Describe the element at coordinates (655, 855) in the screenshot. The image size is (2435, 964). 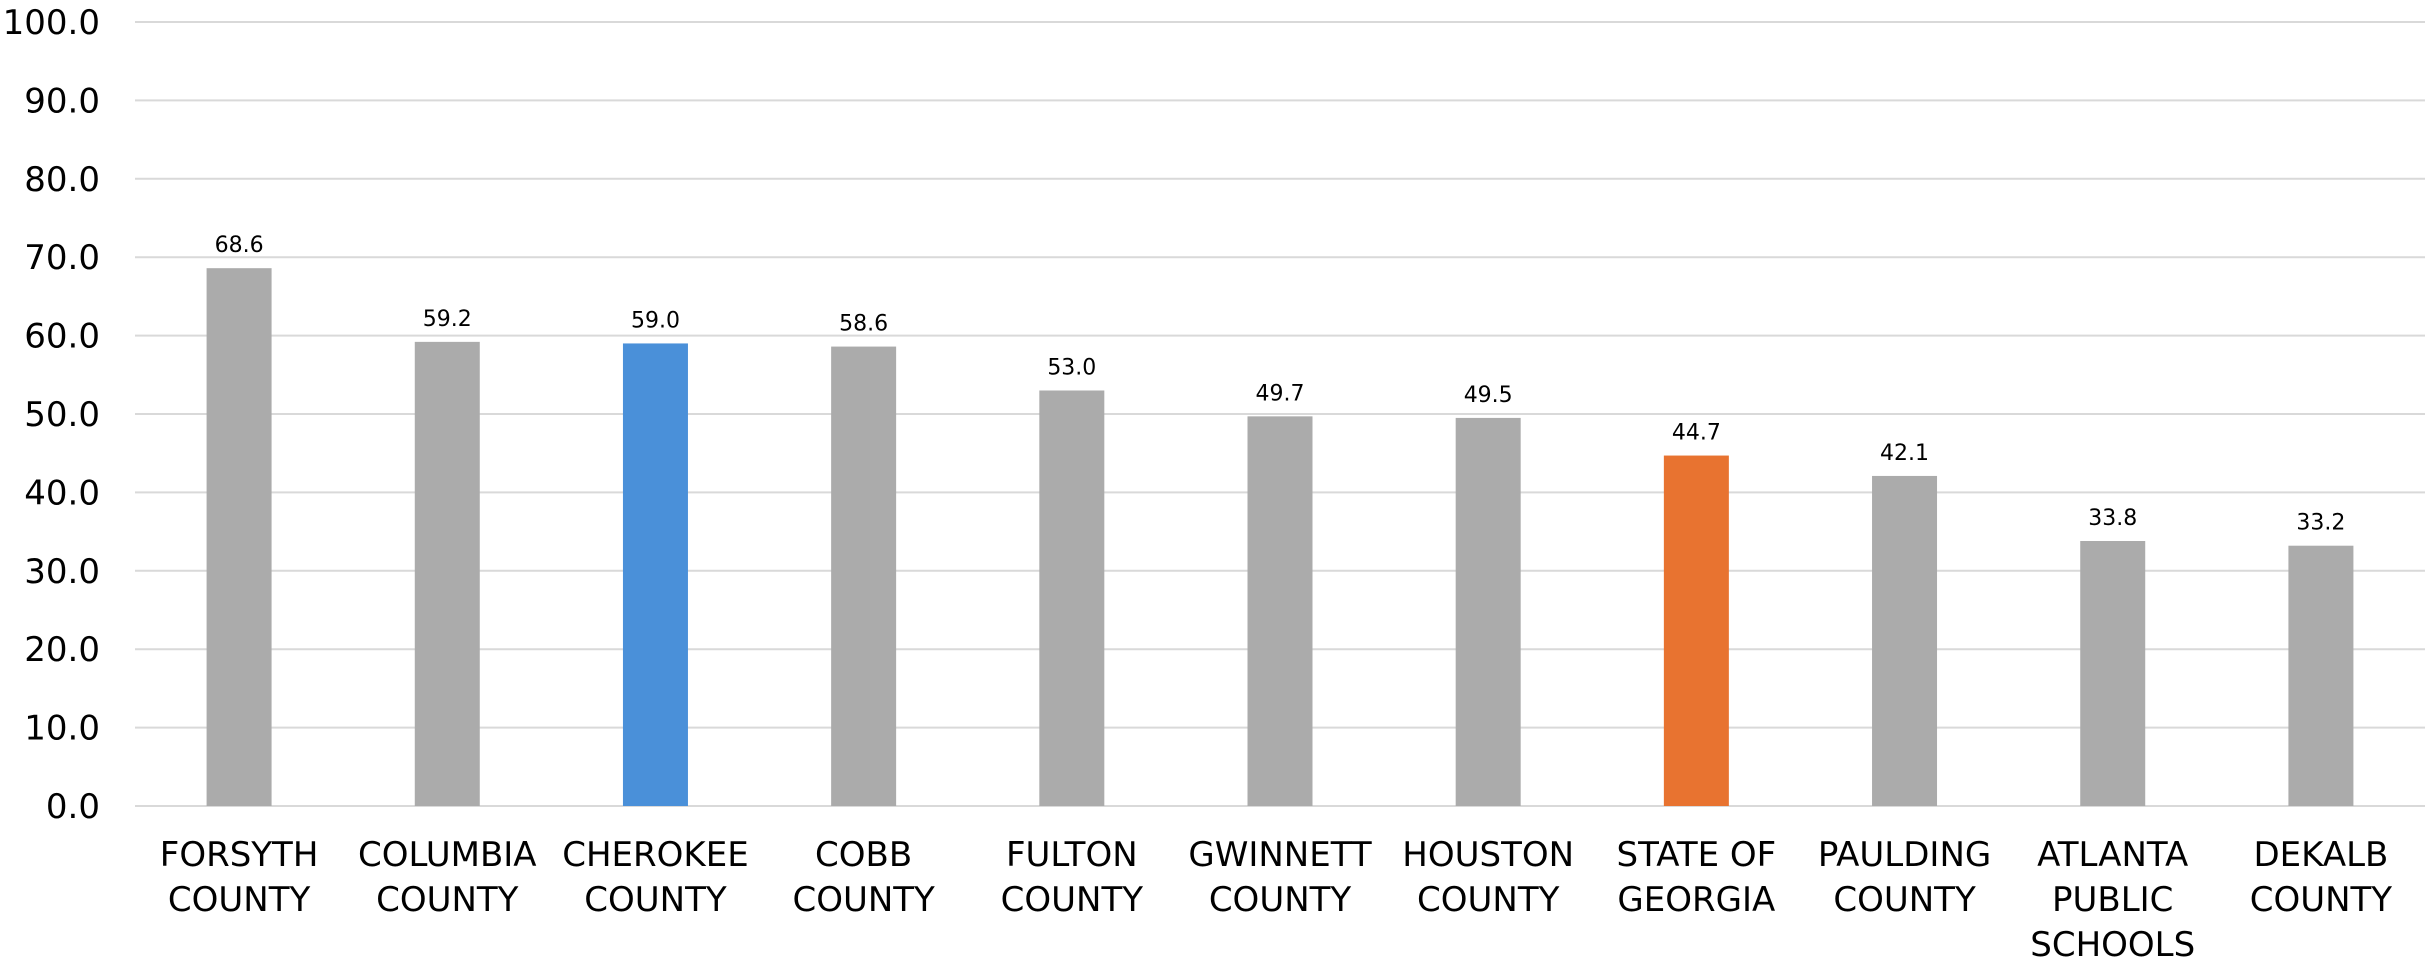
I see `x-category-label-line: CHEROKEE` at that location.